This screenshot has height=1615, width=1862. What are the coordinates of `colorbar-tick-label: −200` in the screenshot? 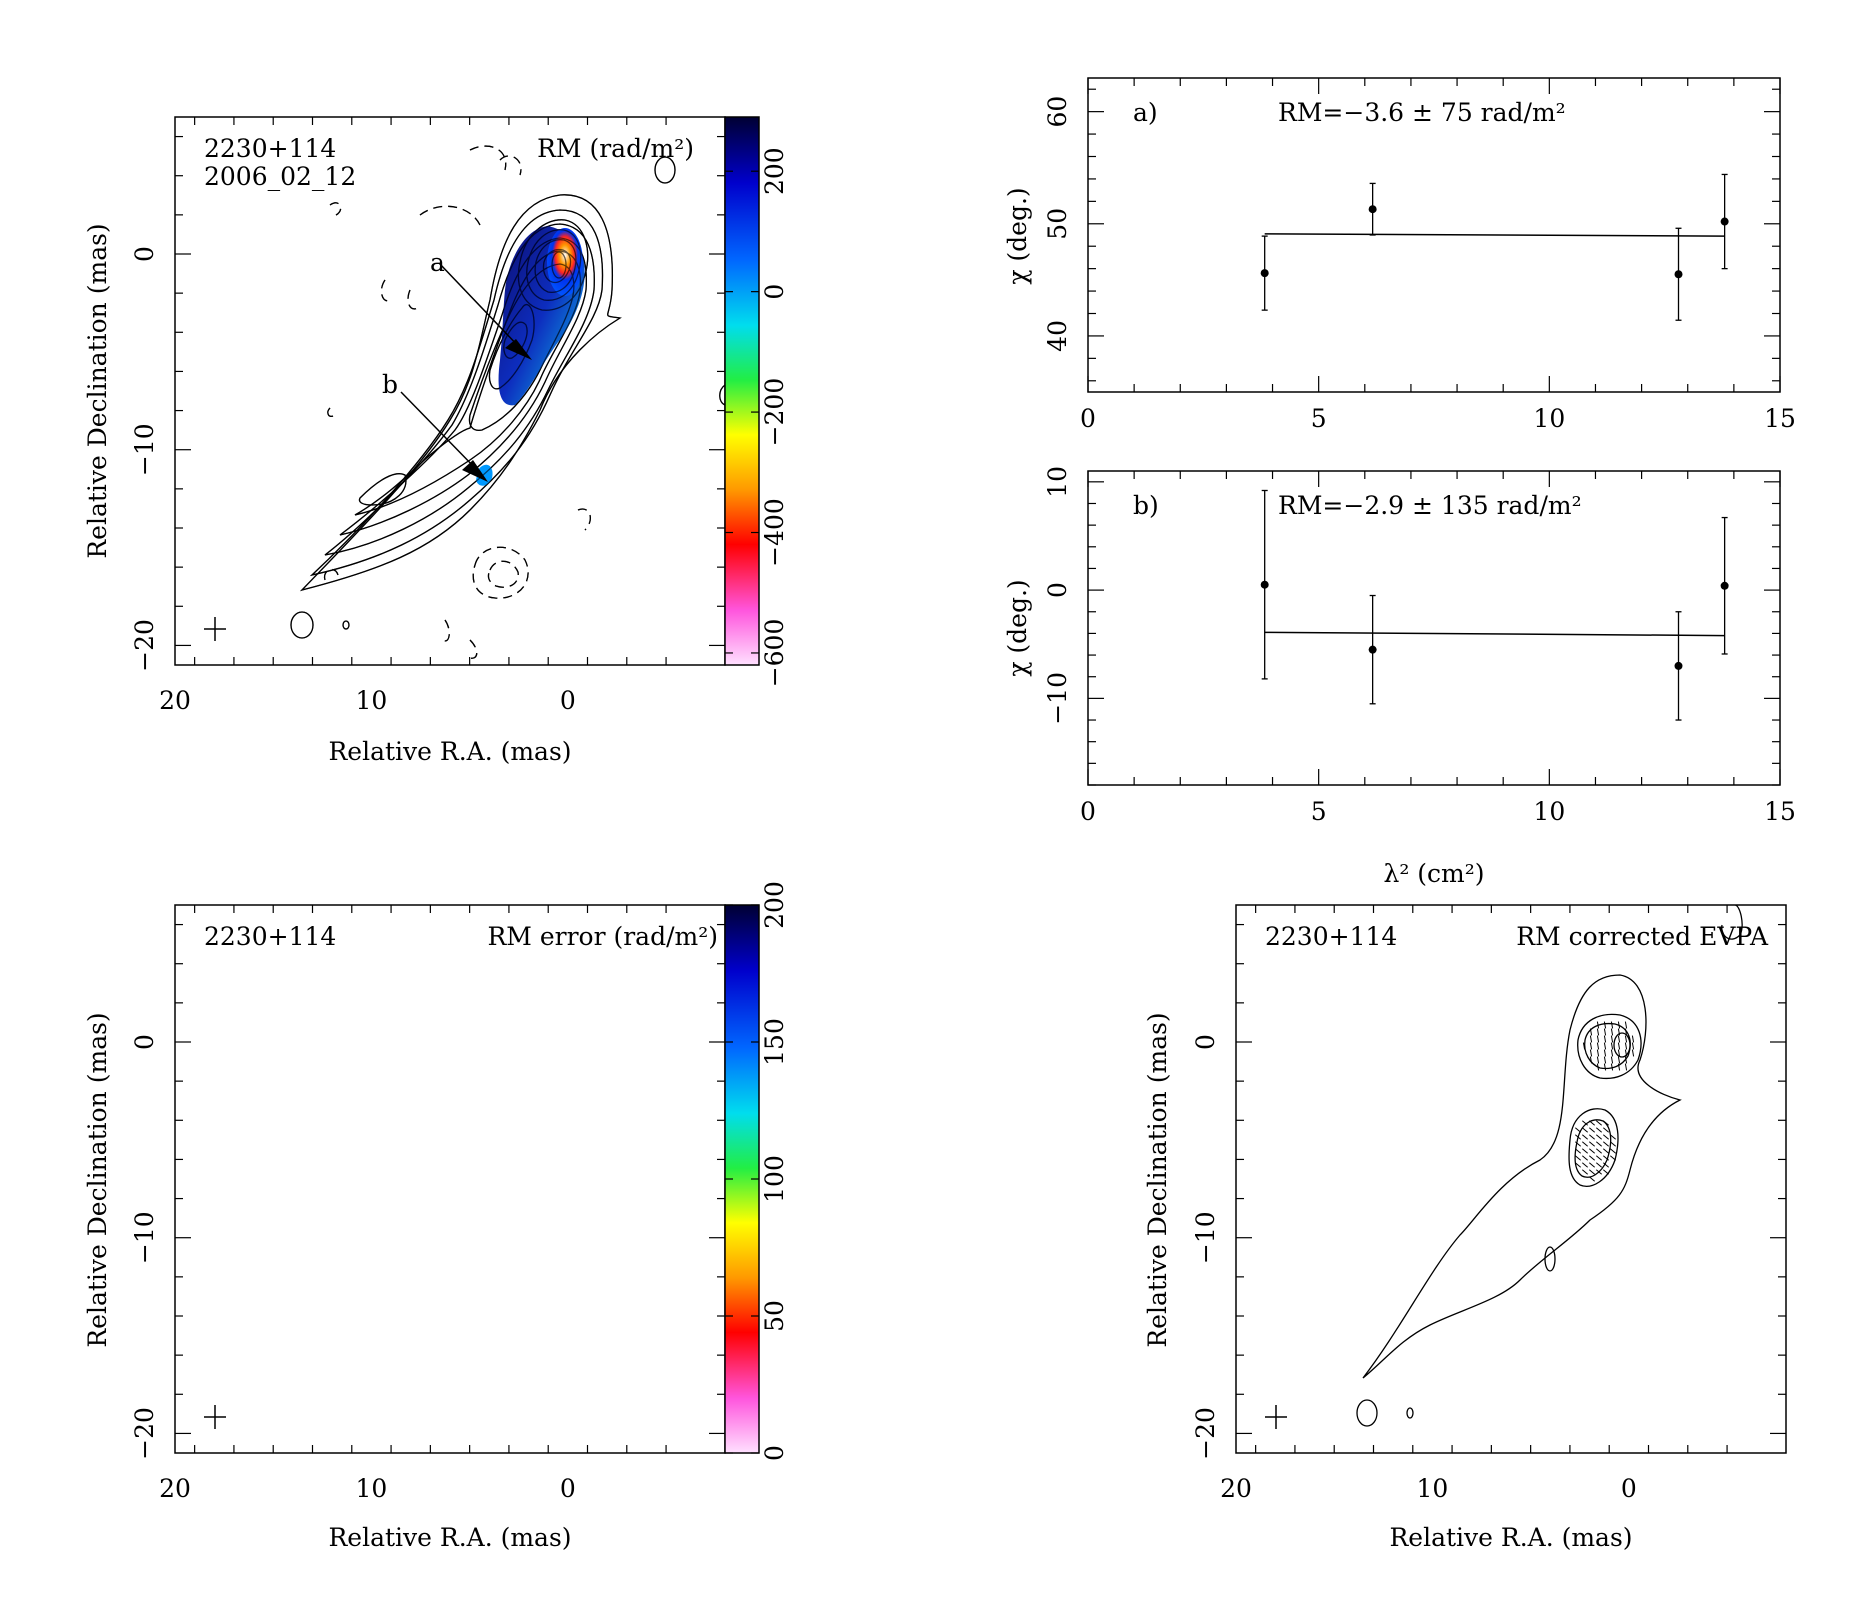 It's located at (774, 412).